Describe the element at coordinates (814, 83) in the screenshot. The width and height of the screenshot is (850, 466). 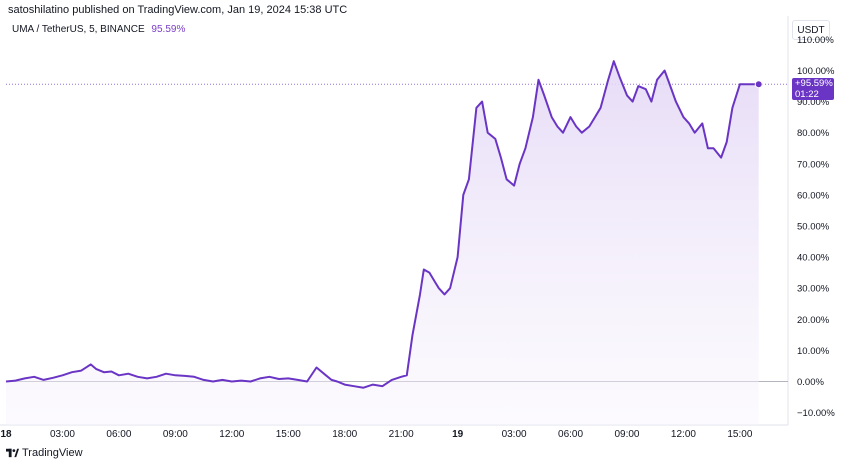
I see `last-price-value: +95.59%` at that location.